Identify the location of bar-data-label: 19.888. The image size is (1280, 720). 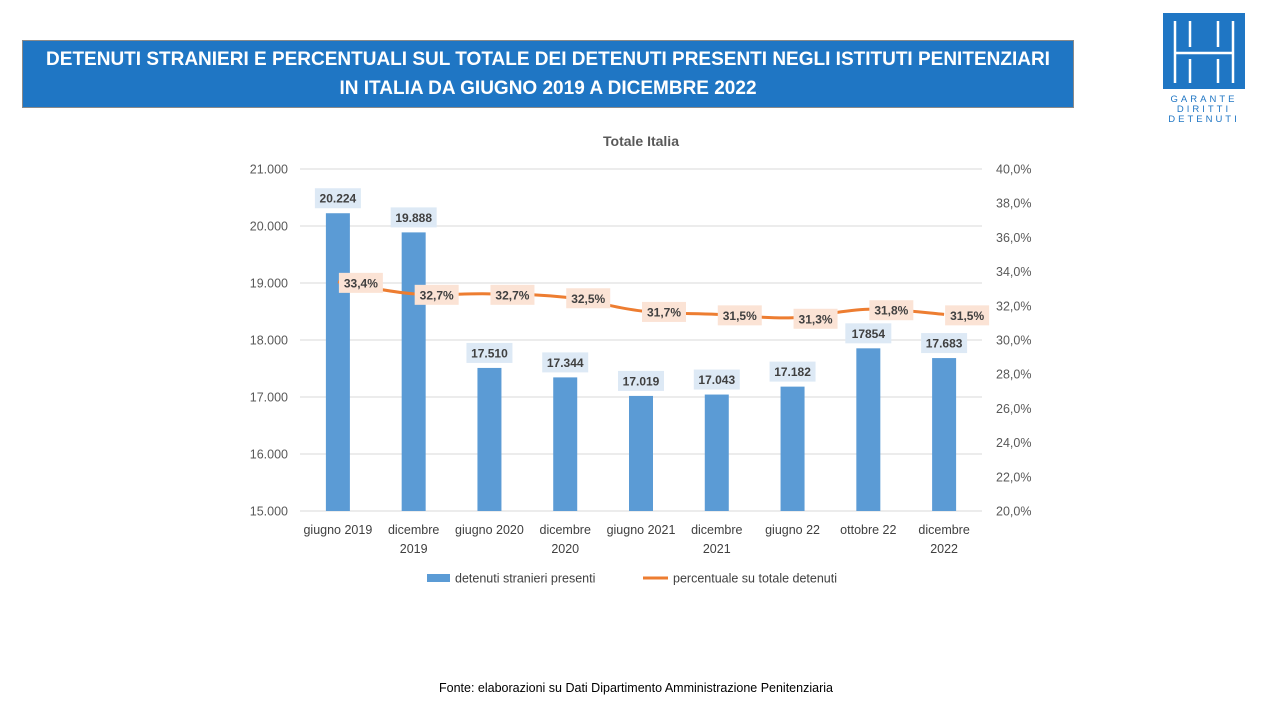
(413, 218).